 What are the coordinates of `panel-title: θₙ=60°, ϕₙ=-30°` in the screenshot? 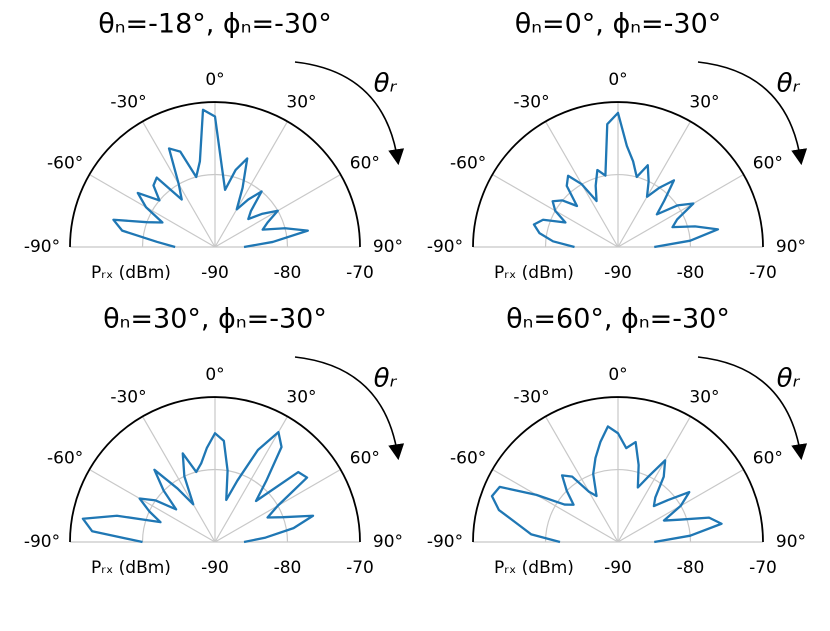 It's located at (618, 319).